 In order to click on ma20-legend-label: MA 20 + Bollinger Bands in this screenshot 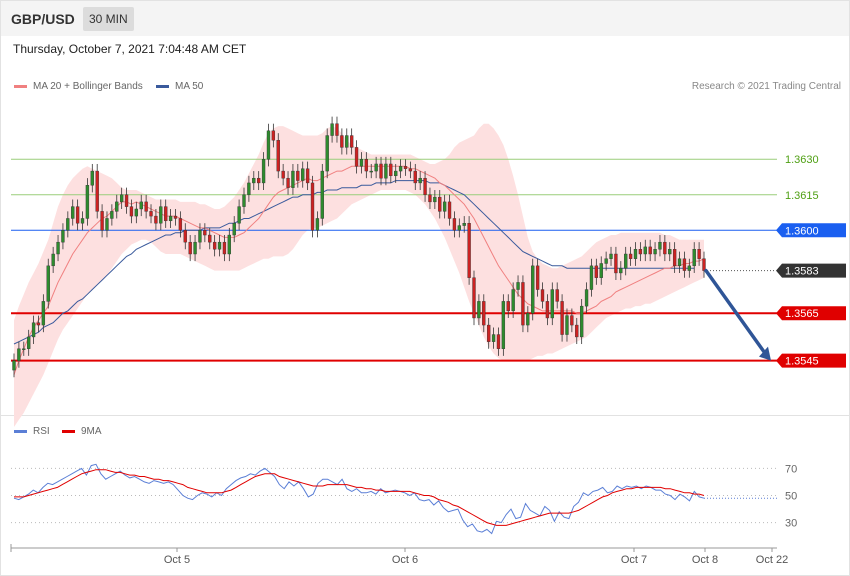, I will do `click(88, 86)`.